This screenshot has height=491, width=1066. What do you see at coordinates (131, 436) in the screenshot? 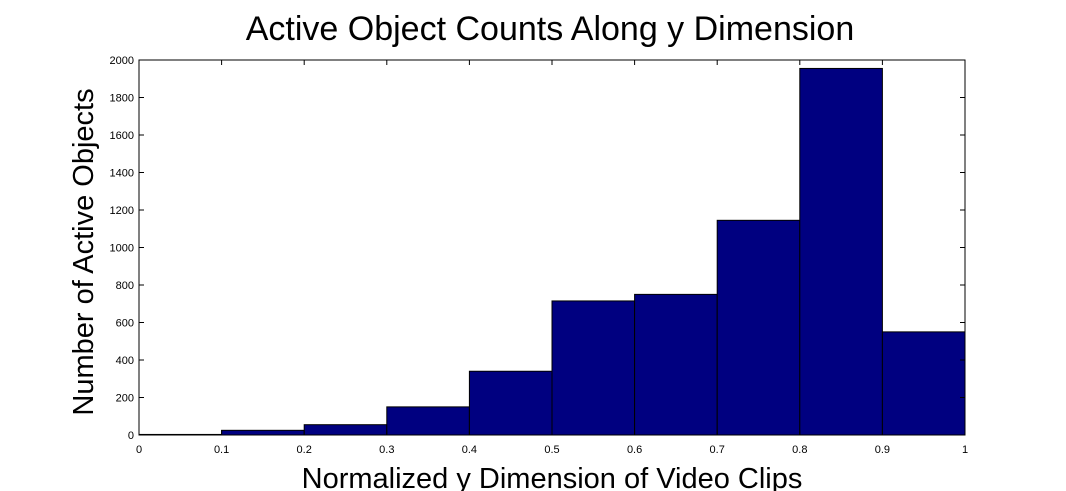
I see `y-tick-label: 0` at bounding box center [131, 436].